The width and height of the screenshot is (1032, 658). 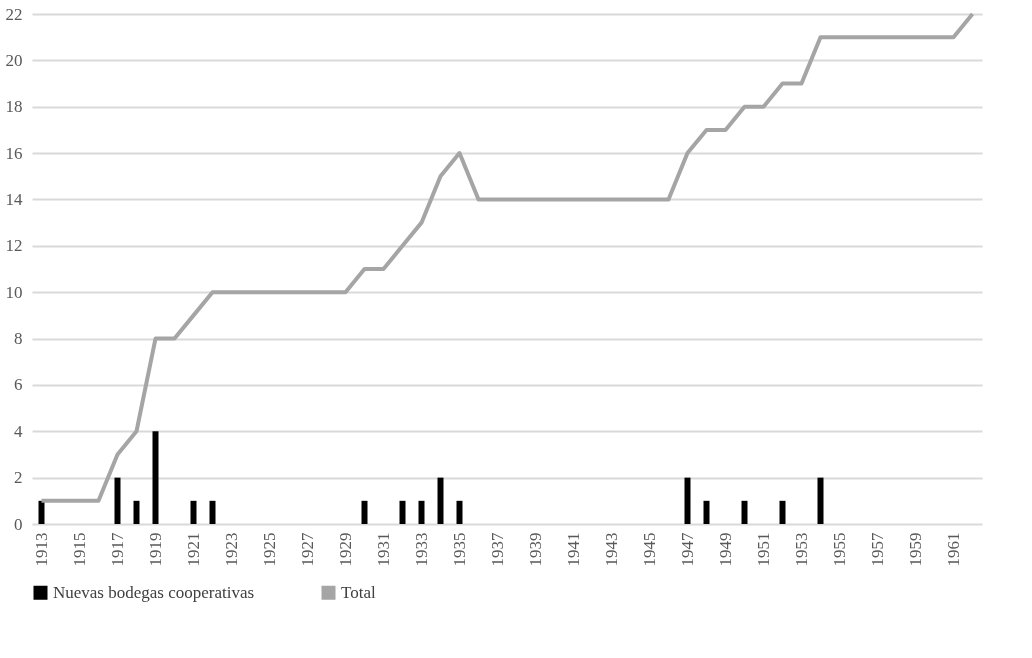 What do you see at coordinates (497, 549) in the screenshot?
I see `x-tick-label: 1937` at bounding box center [497, 549].